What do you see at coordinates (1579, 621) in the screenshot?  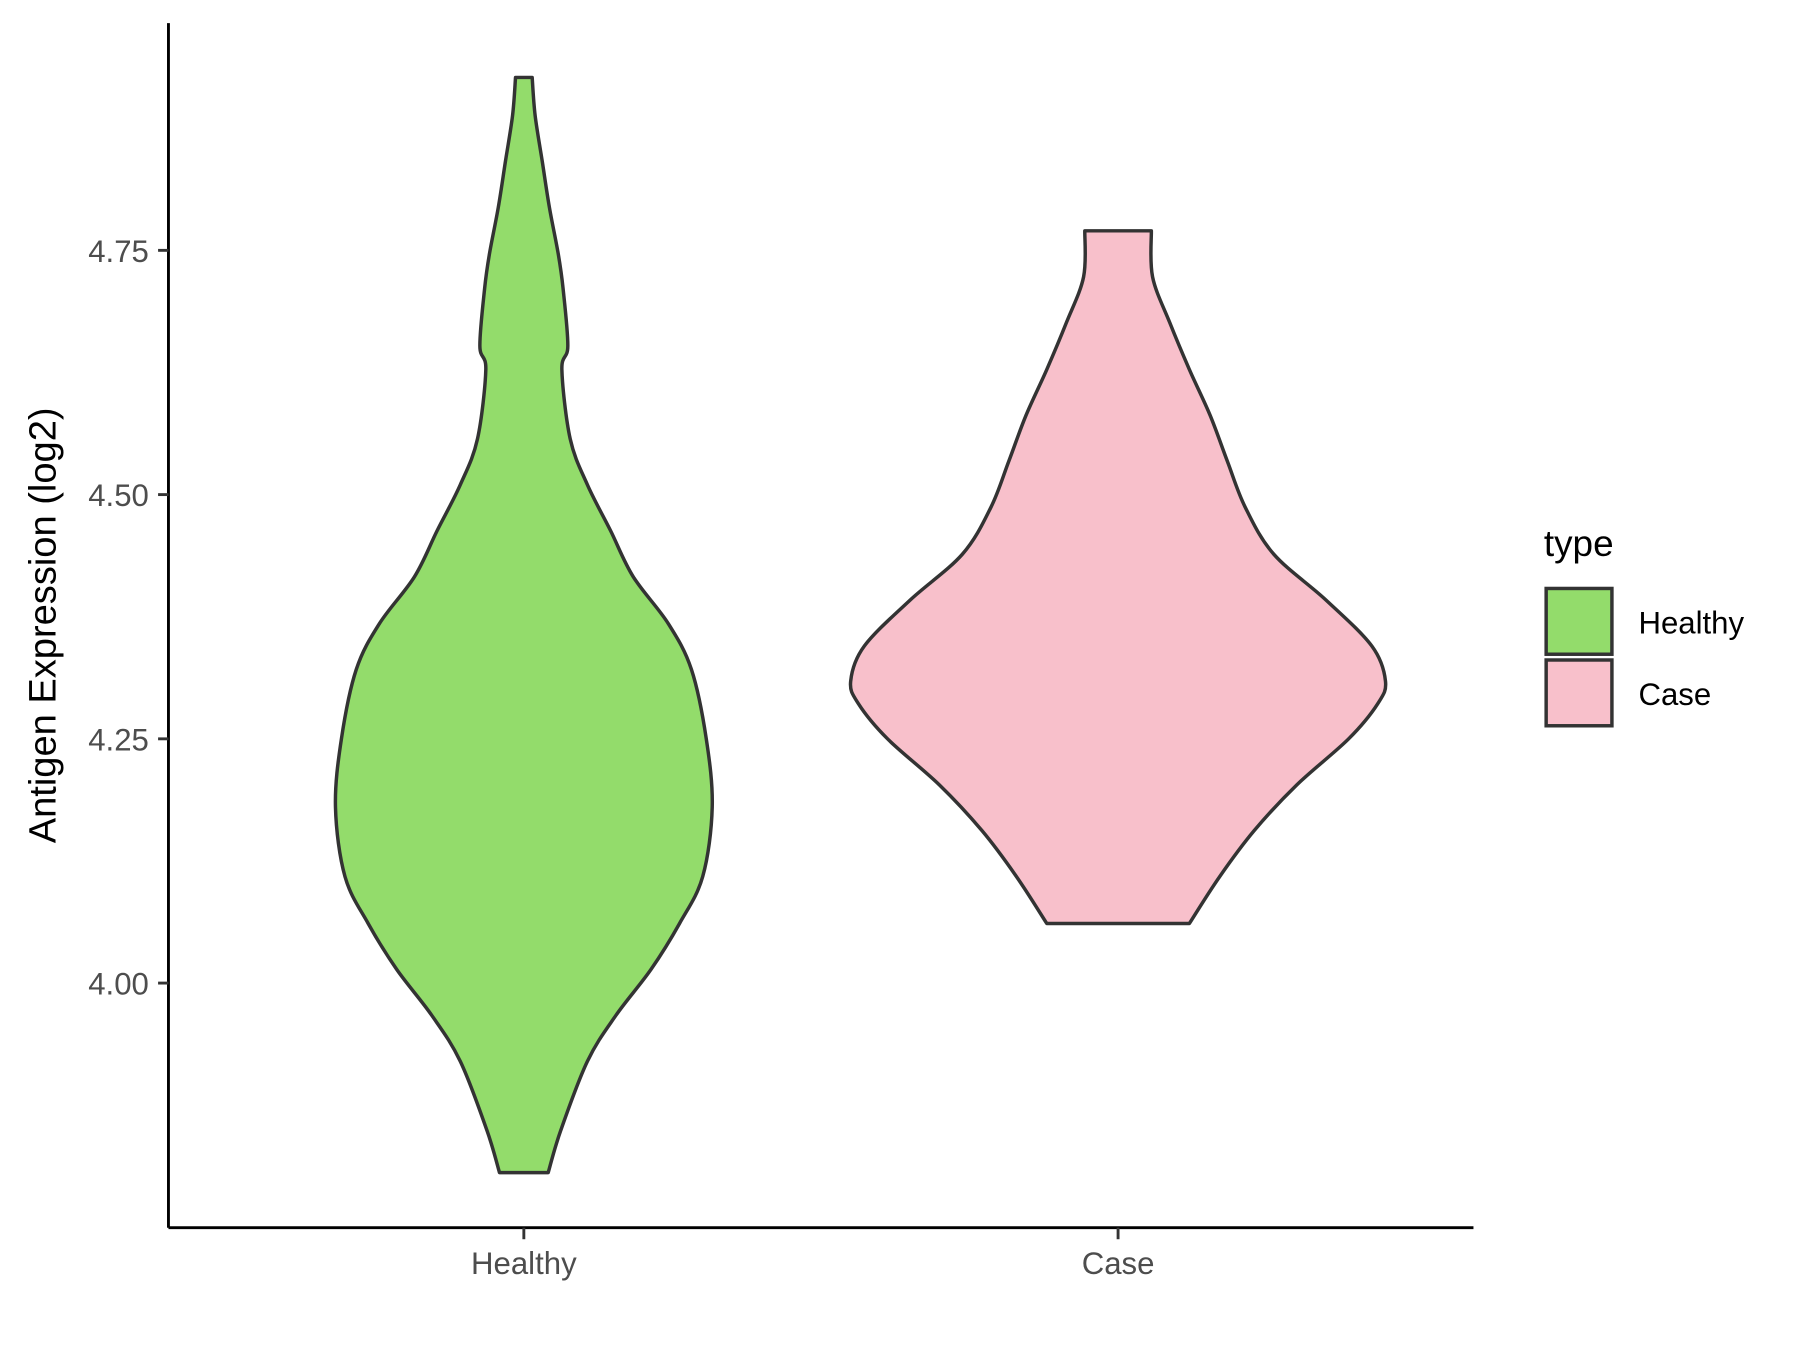 I see `legend-key-healthy` at bounding box center [1579, 621].